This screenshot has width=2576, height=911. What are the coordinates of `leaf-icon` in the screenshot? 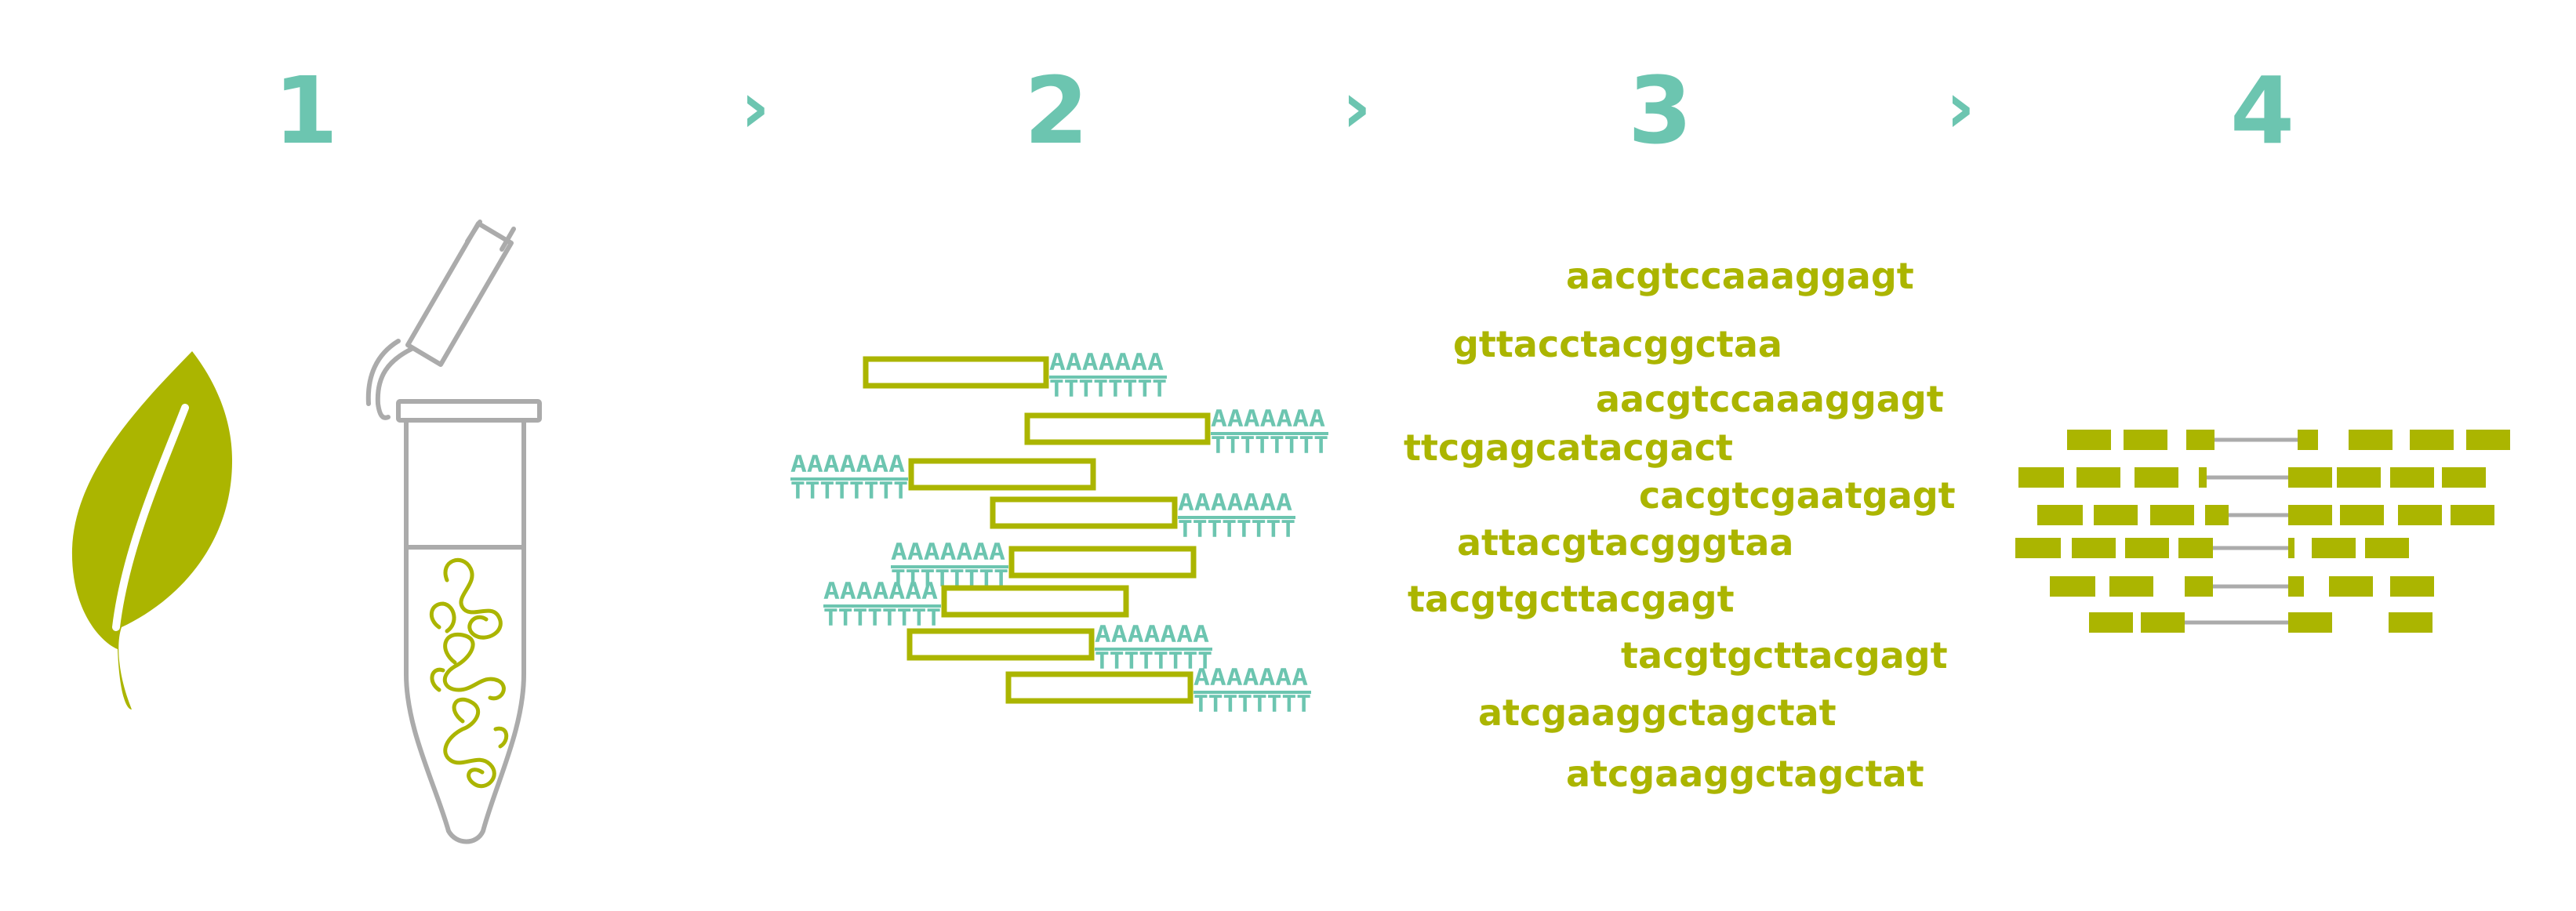 It's located at (152, 531).